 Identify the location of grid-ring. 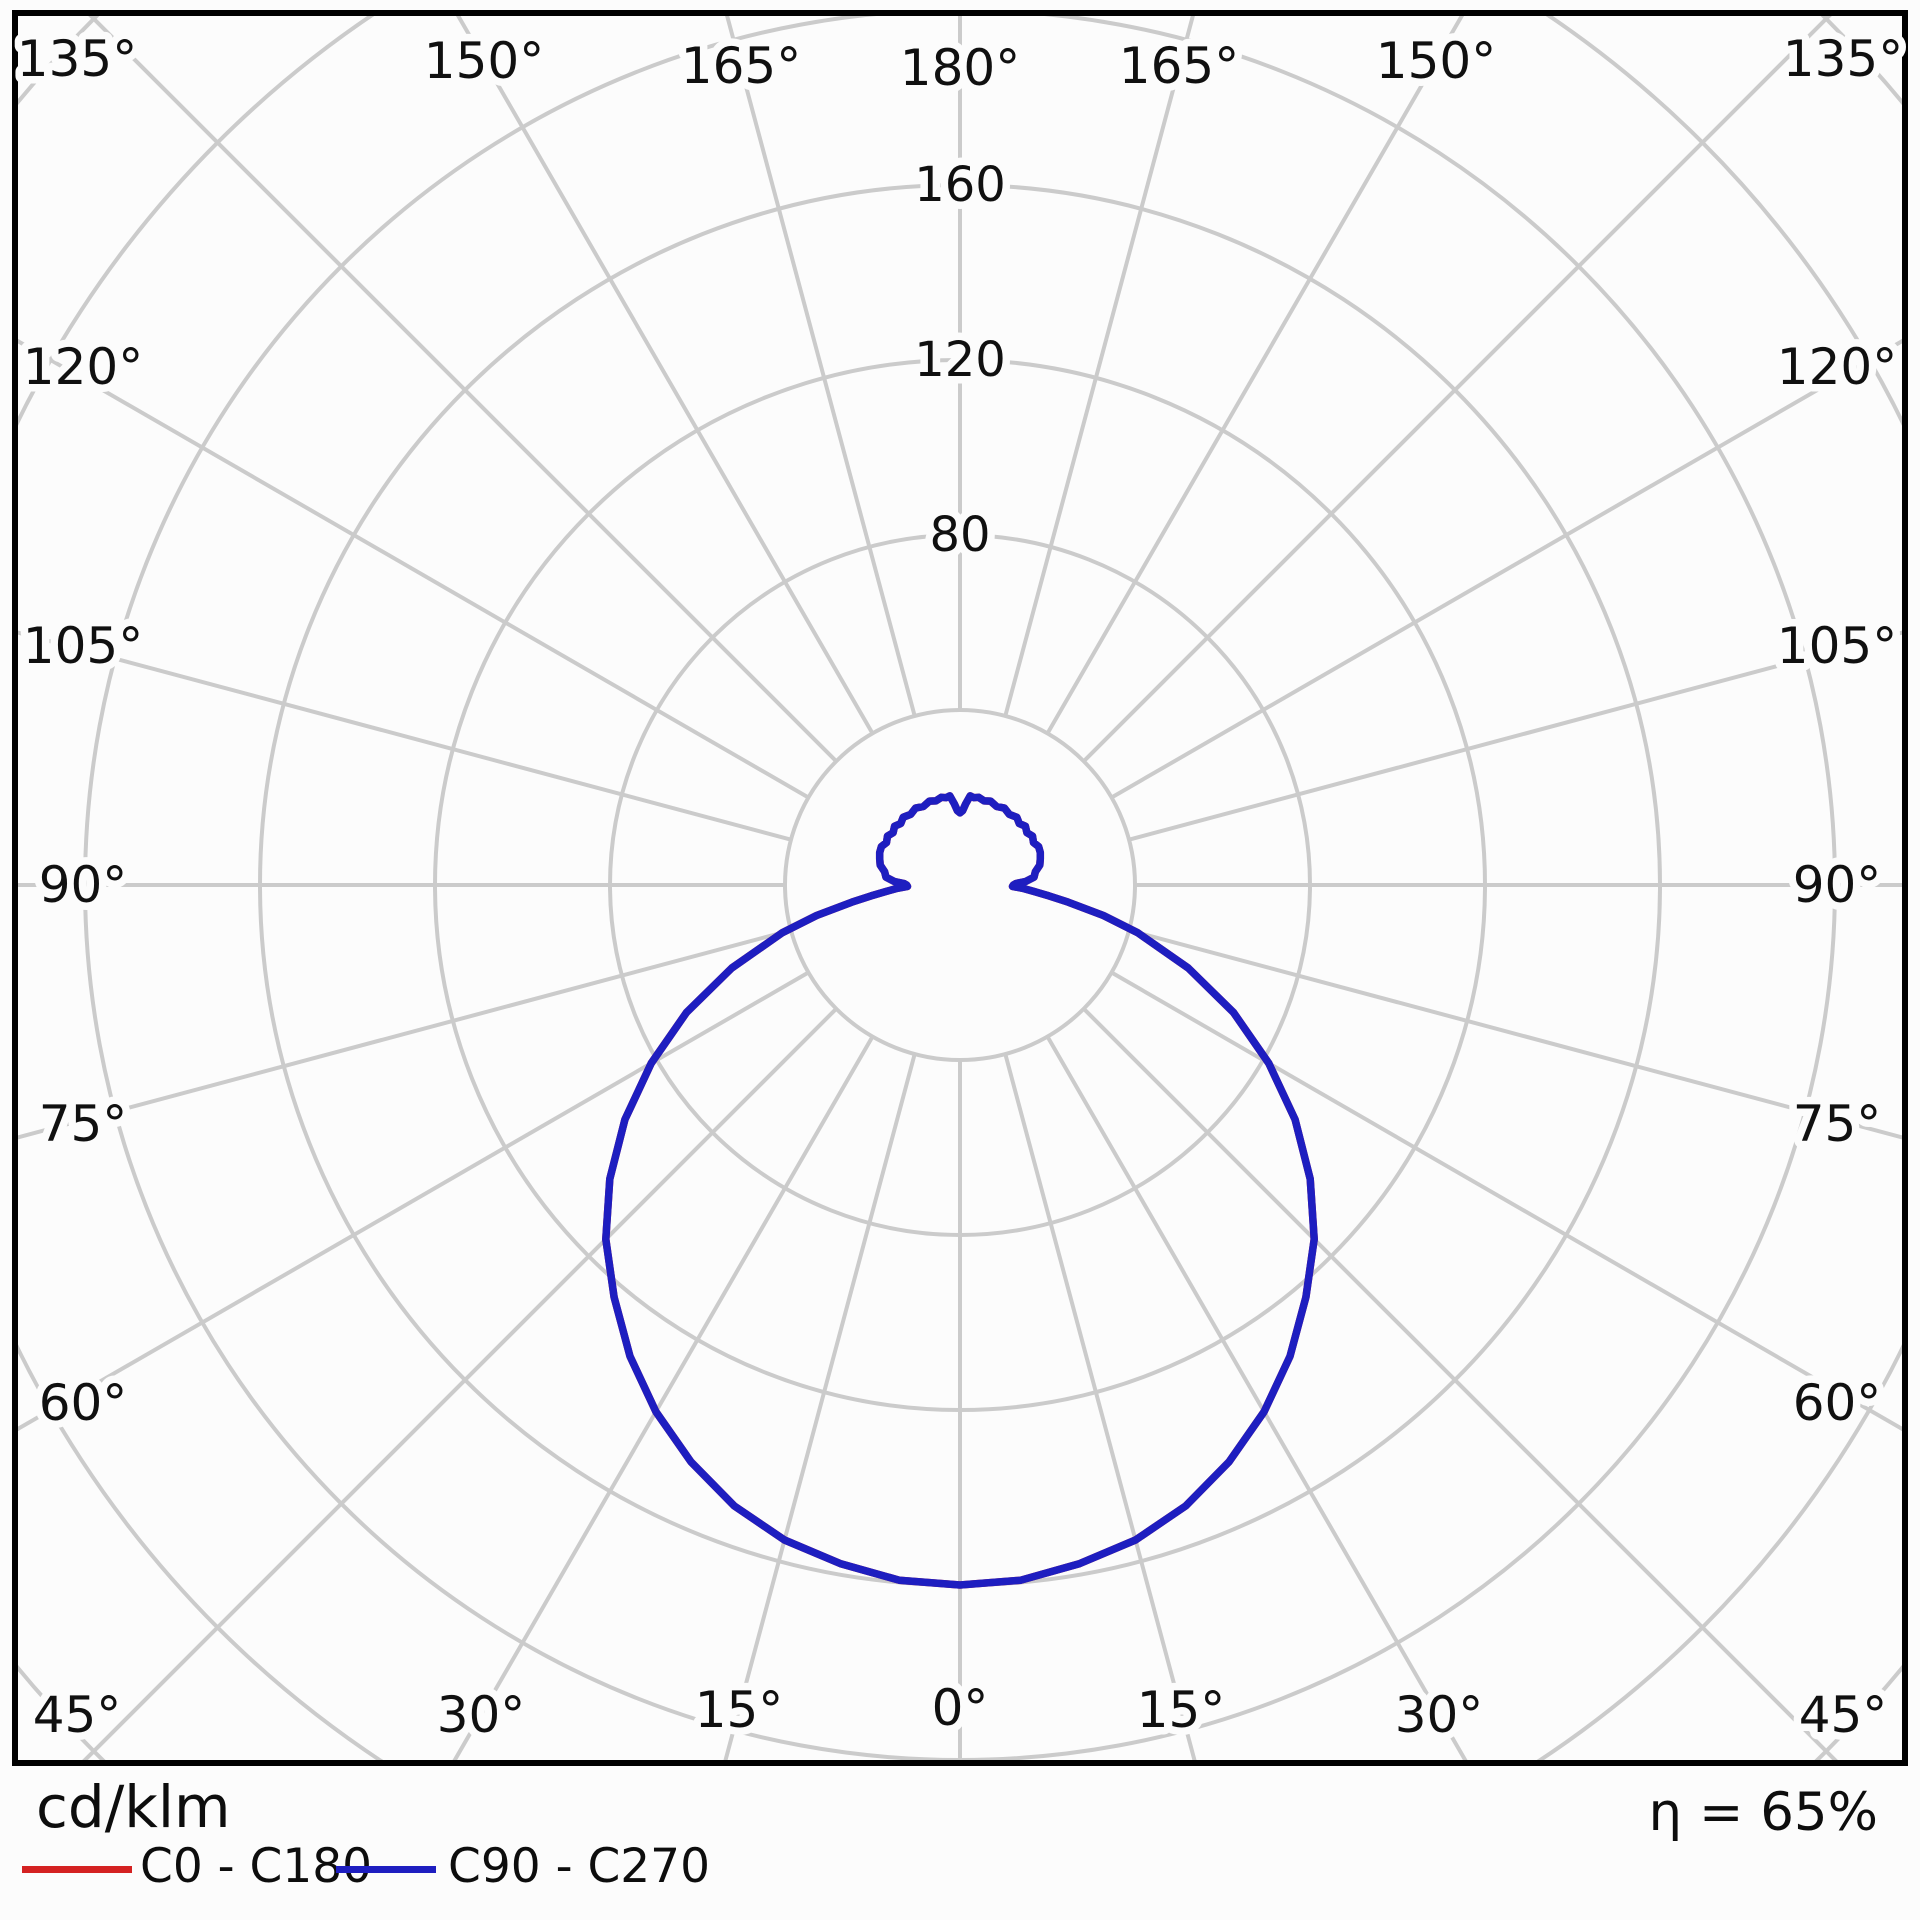
(960, 885).